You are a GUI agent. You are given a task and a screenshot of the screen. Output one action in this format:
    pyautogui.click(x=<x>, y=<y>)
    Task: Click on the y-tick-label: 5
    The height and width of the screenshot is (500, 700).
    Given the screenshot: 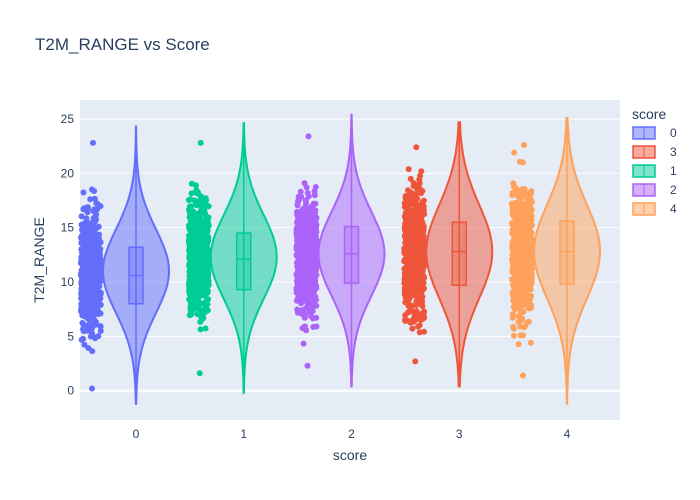 What is the action you would take?
    pyautogui.click(x=70, y=336)
    